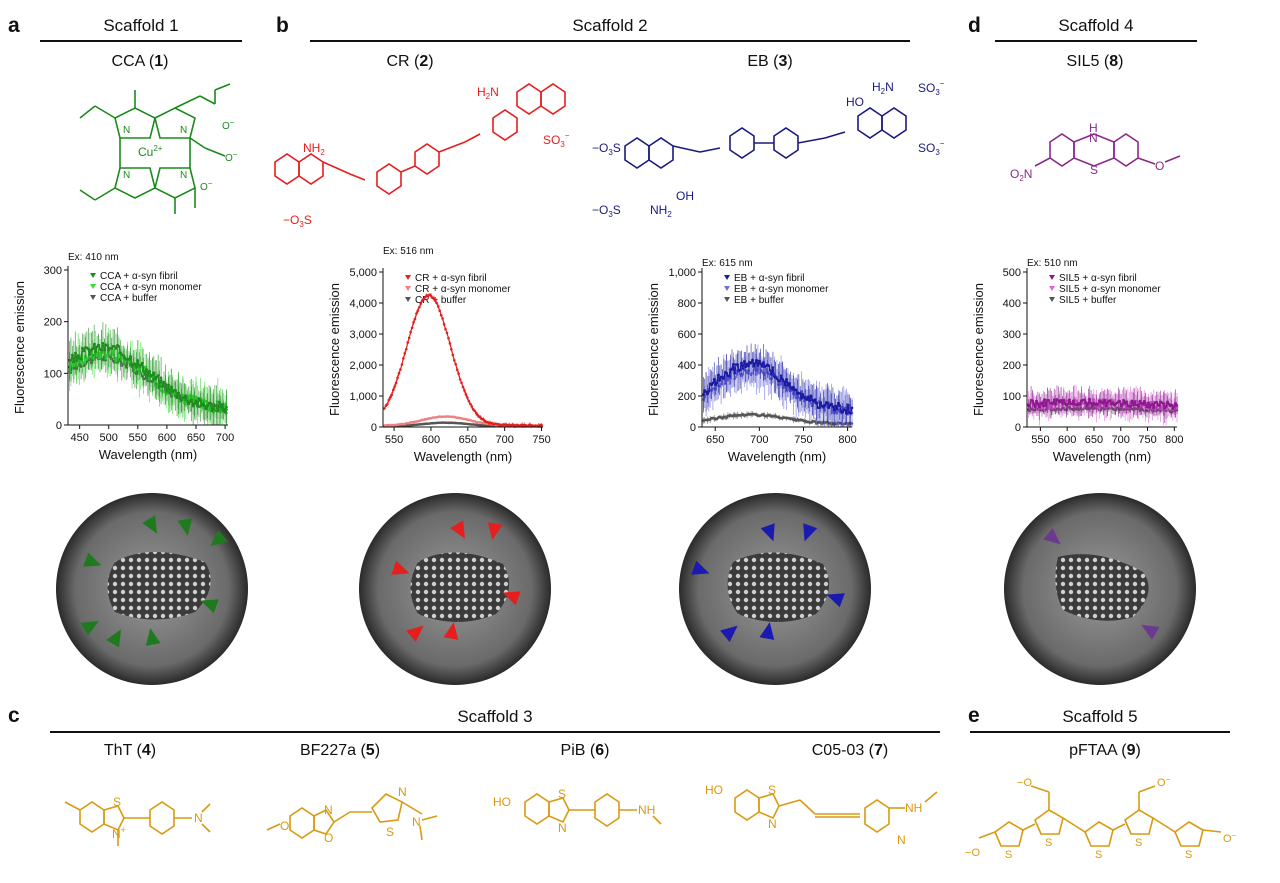 The image size is (1280, 883). Describe the element at coordinates (1110, 289) in the screenshot. I see `legend-entry: SIL5 + α-syn monomer` at that location.